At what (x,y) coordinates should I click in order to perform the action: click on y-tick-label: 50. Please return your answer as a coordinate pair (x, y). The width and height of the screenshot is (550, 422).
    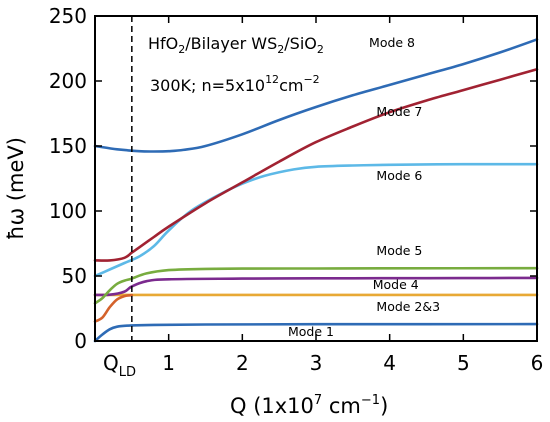
    Looking at the image, I should click on (74, 276).